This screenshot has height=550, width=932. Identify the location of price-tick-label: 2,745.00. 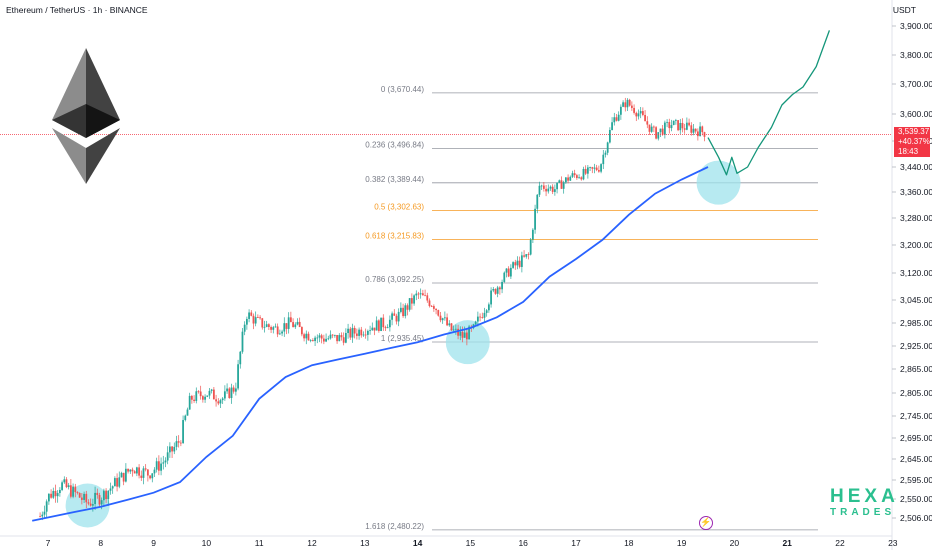
(916, 416).